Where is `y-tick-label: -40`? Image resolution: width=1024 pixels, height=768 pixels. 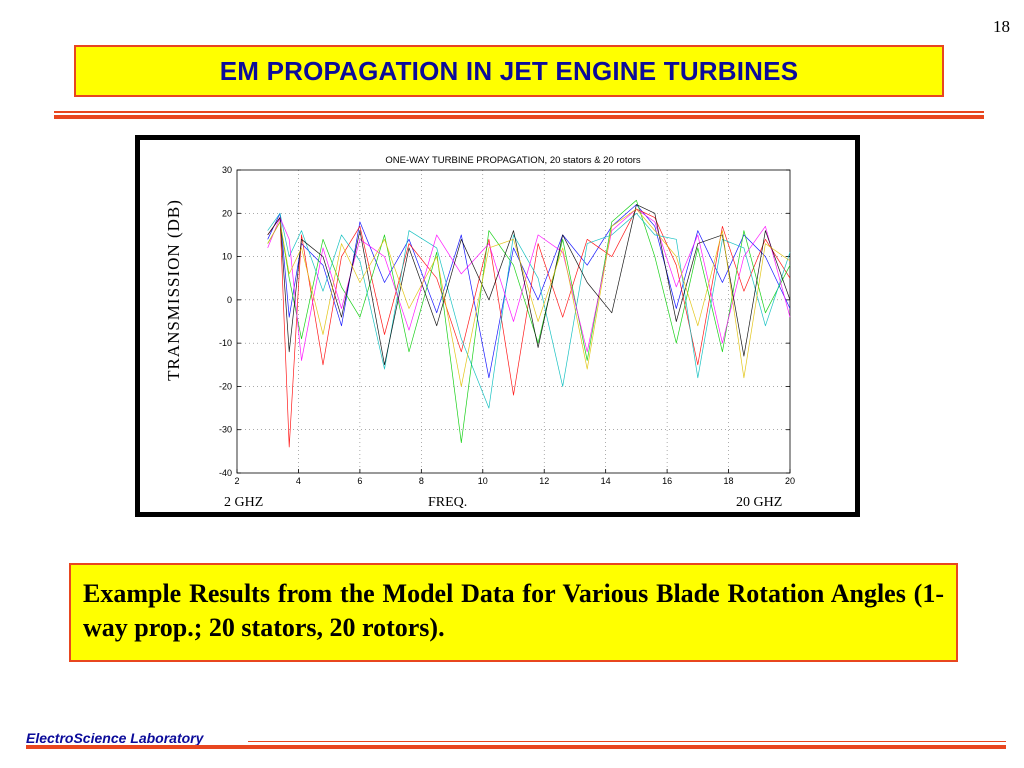 y-tick-label: -40 is located at coordinates (225, 473).